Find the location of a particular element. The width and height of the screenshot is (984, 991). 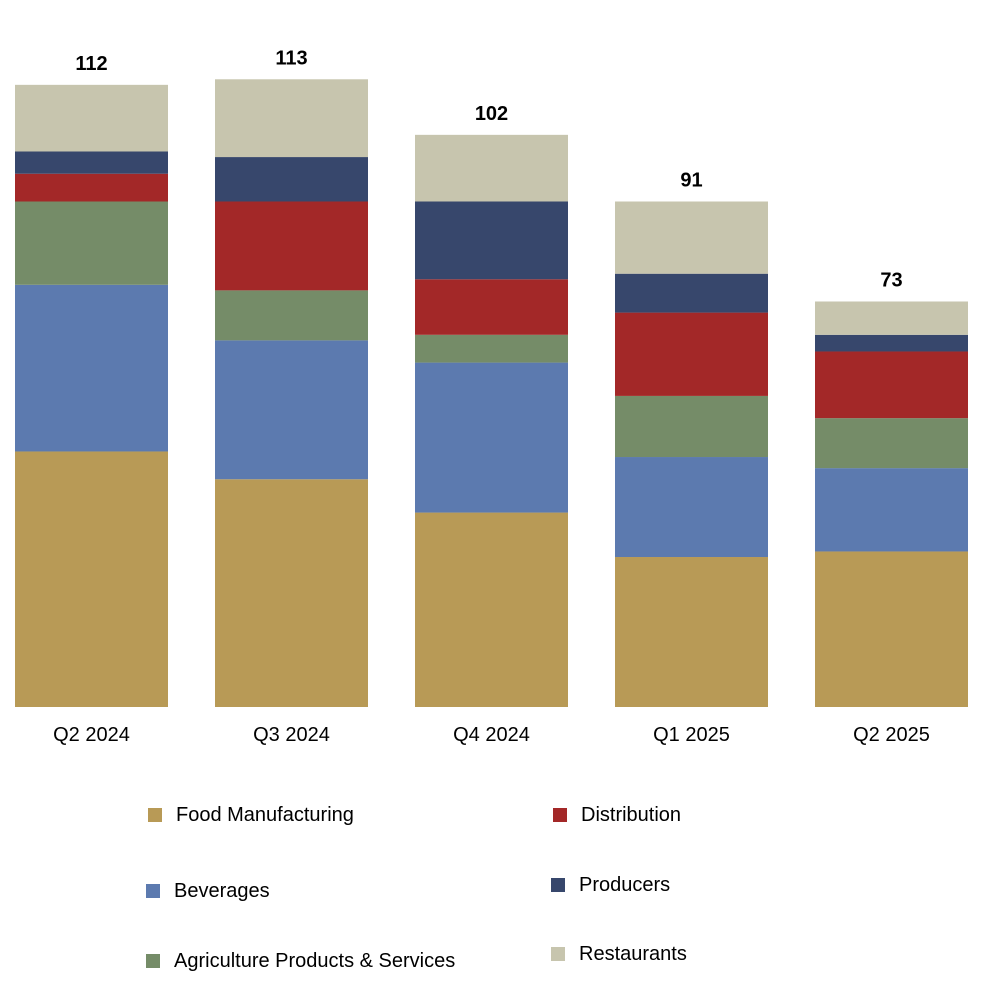

bar-segment-beverages-q3-2024 is located at coordinates (291, 410).